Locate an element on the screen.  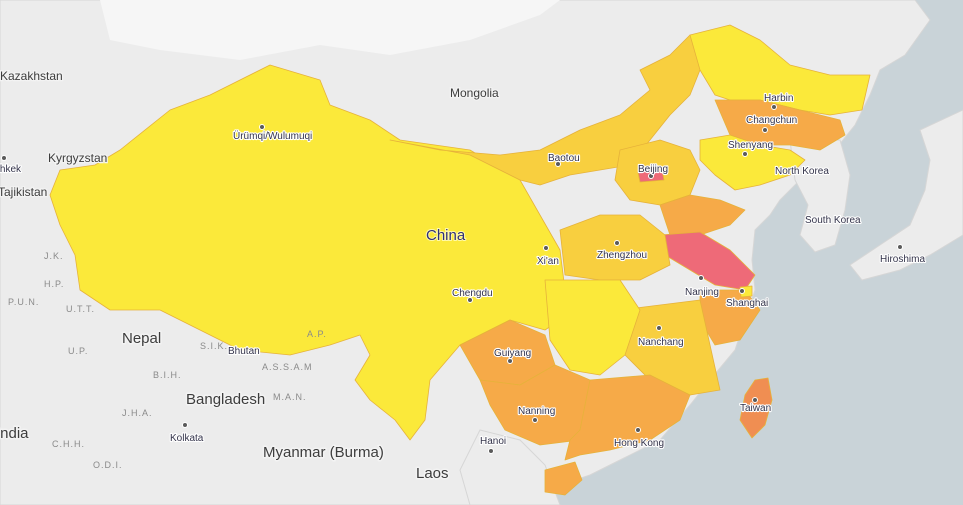
label-nanchang: Nanchang is located at coordinates (661, 342).